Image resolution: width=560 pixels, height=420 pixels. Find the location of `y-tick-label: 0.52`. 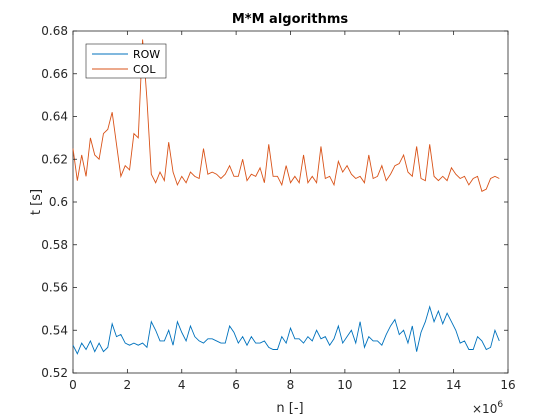

y-tick-label: 0.52 is located at coordinates (54, 373).